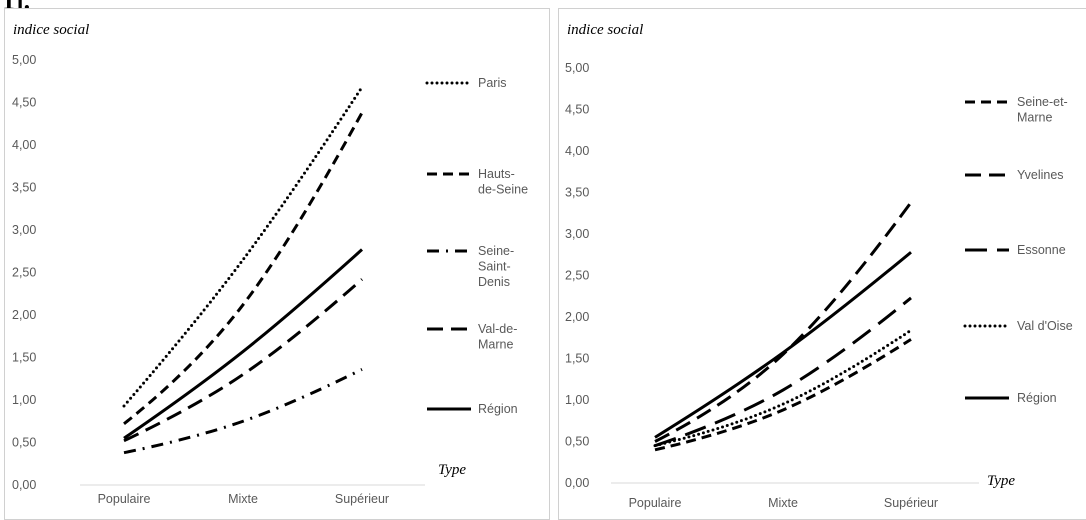  What do you see at coordinates (503, 190) in the screenshot?
I see `legend-label: de-Seine` at bounding box center [503, 190].